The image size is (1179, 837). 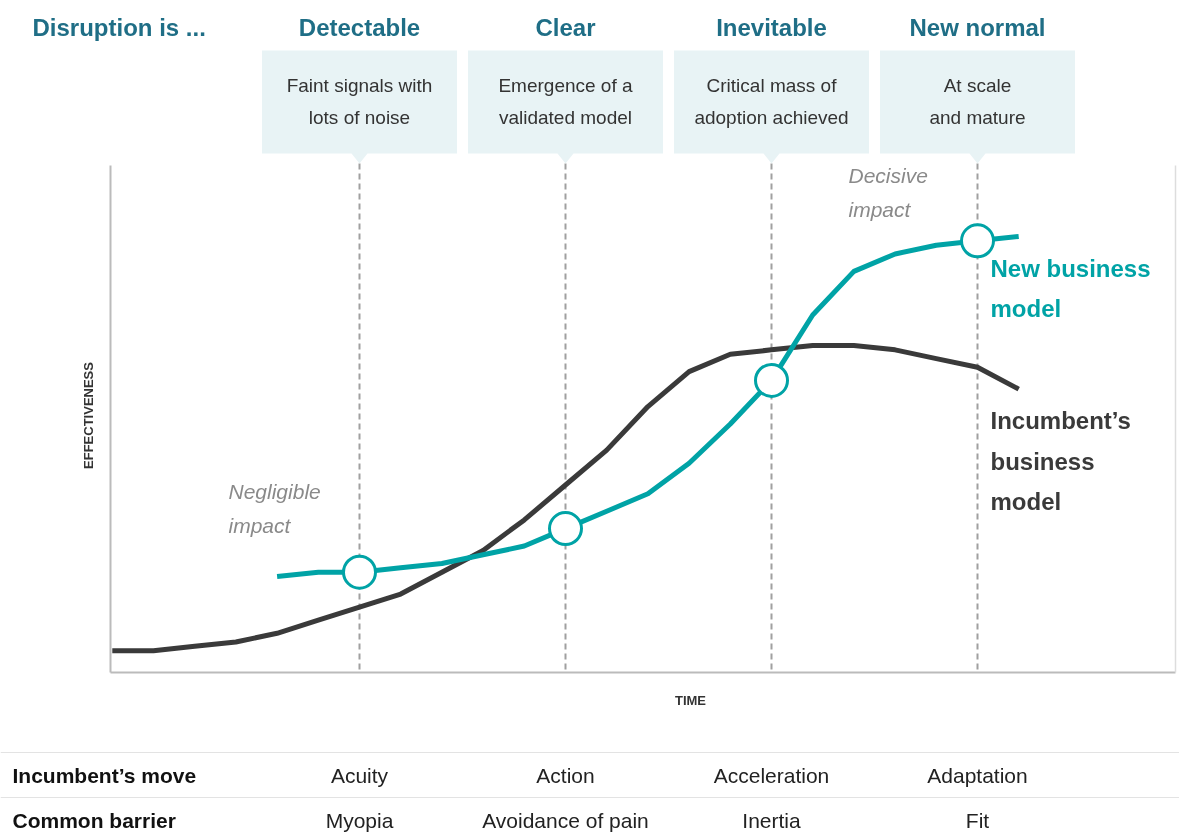 What do you see at coordinates (1060, 461) in the screenshot?
I see `series-label: Incumbent’s business model` at bounding box center [1060, 461].